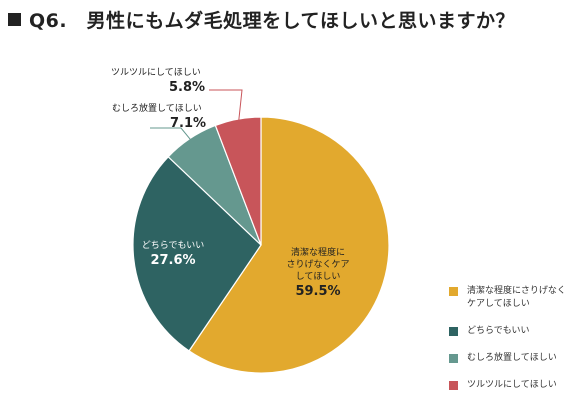  Describe the element at coordinates (498, 304) in the screenshot. I see `legend-label-1-line-2: ケアしてほしい` at that location.